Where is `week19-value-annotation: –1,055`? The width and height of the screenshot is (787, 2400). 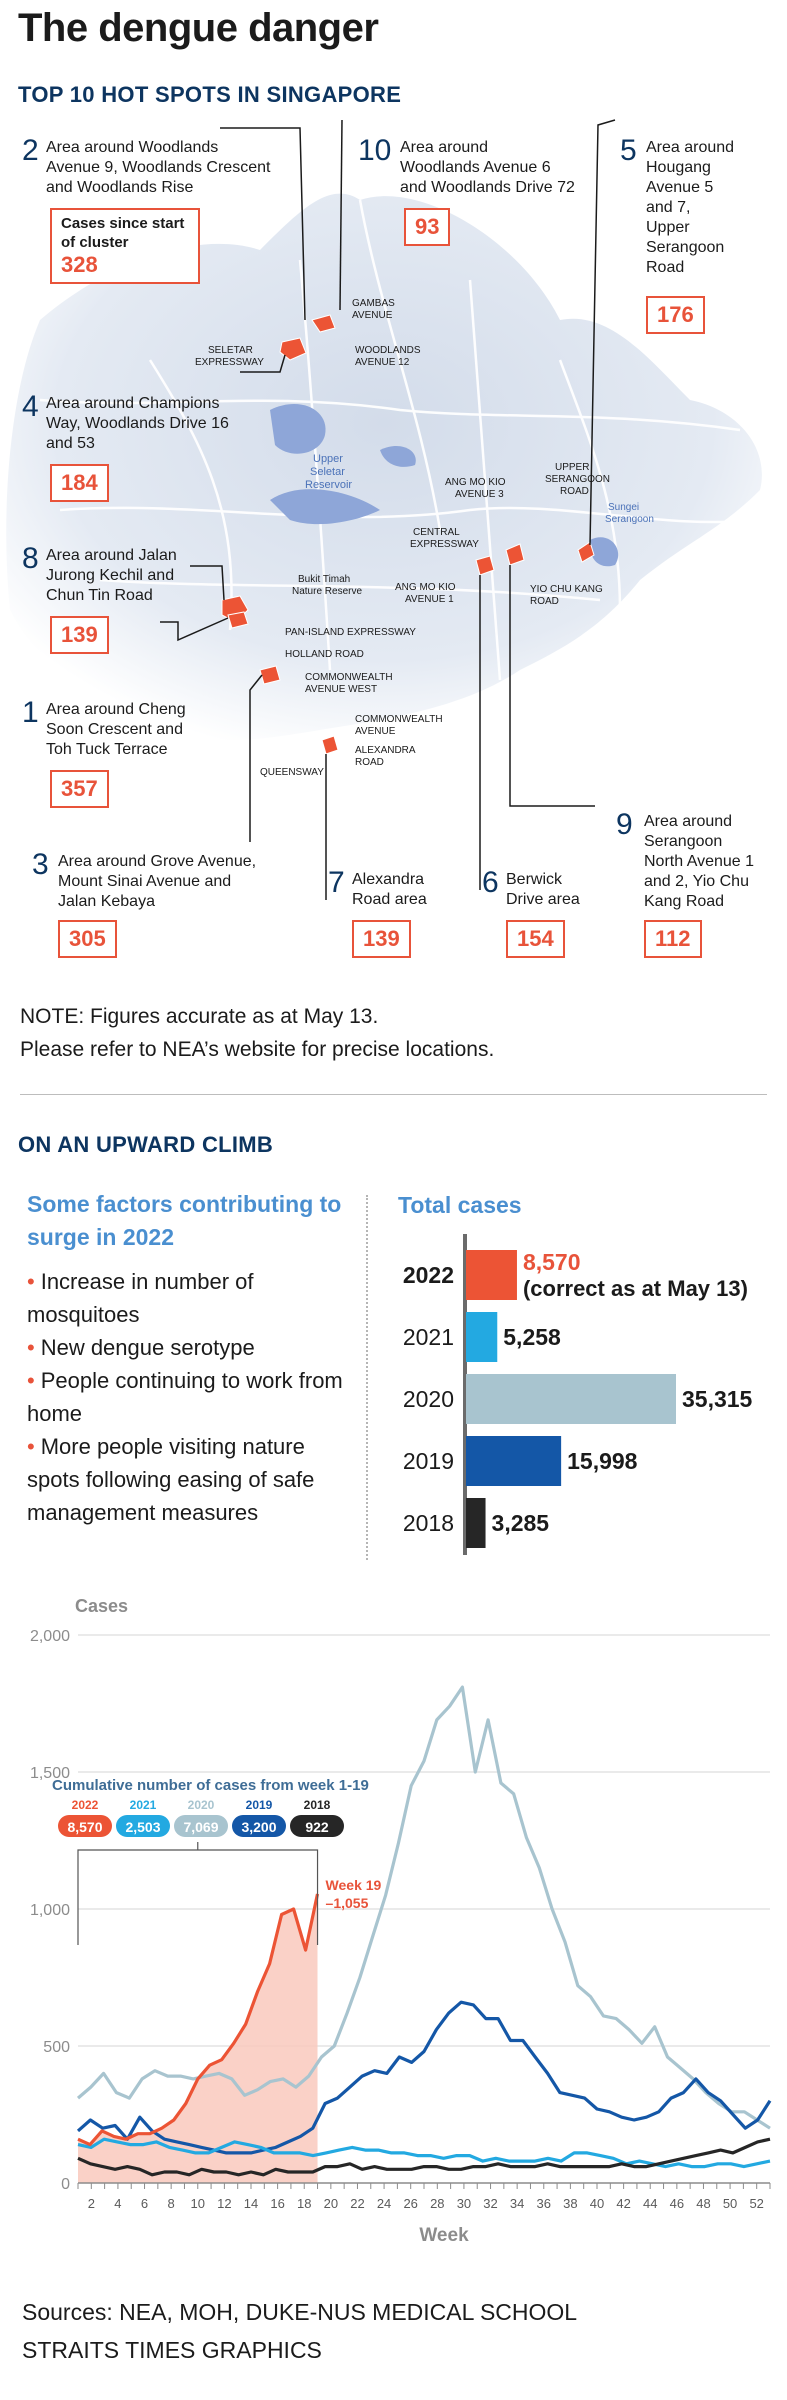 week19-value-annotation: –1,055 is located at coordinates (347, 1903).